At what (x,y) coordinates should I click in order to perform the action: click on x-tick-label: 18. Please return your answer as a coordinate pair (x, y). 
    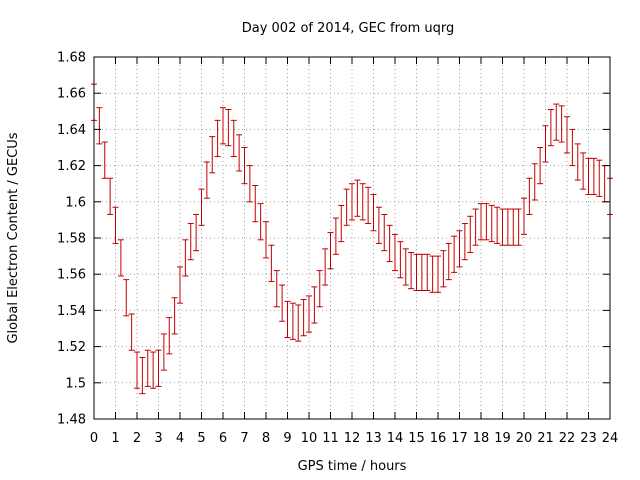
    Looking at the image, I should click on (481, 438).